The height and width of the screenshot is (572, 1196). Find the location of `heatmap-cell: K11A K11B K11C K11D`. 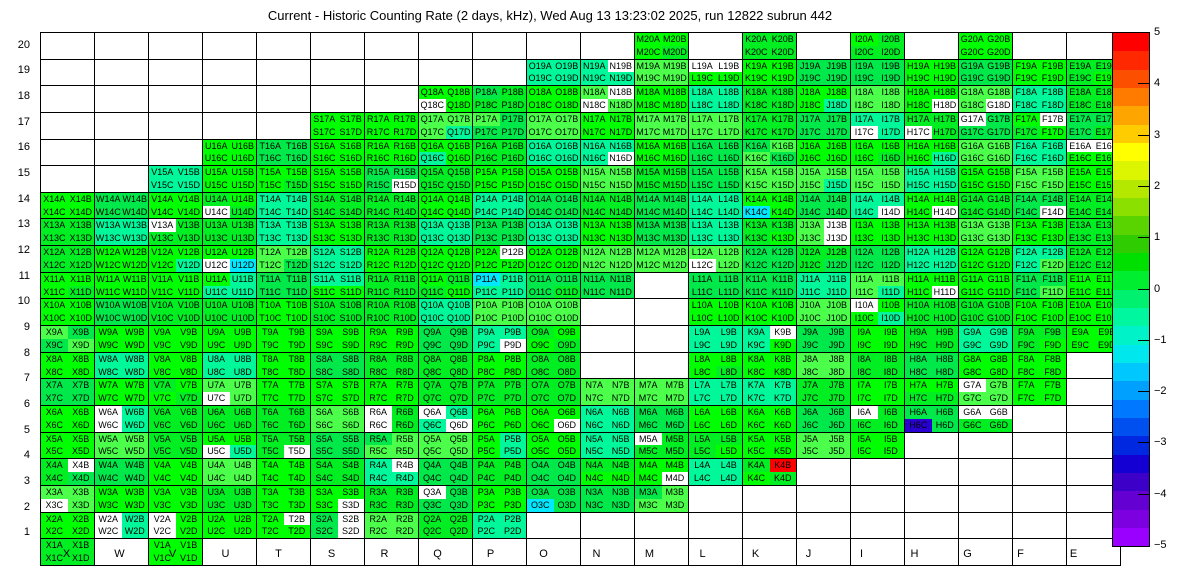

heatmap-cell: K11A K11B K11C K11D is located at coordinates (769, 285).